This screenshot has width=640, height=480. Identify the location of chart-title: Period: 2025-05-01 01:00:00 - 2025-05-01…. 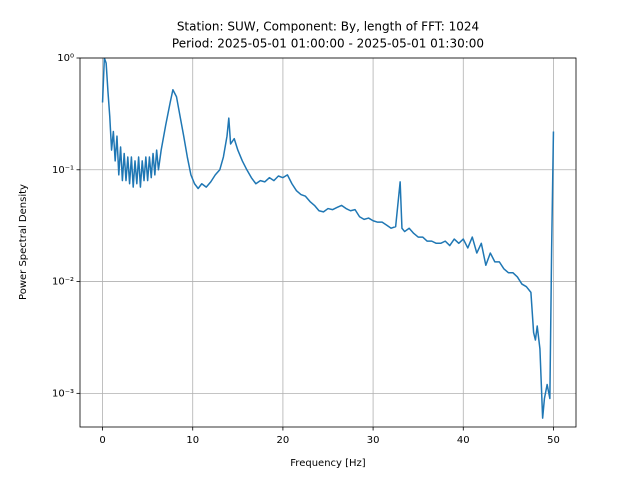
(328, 44).